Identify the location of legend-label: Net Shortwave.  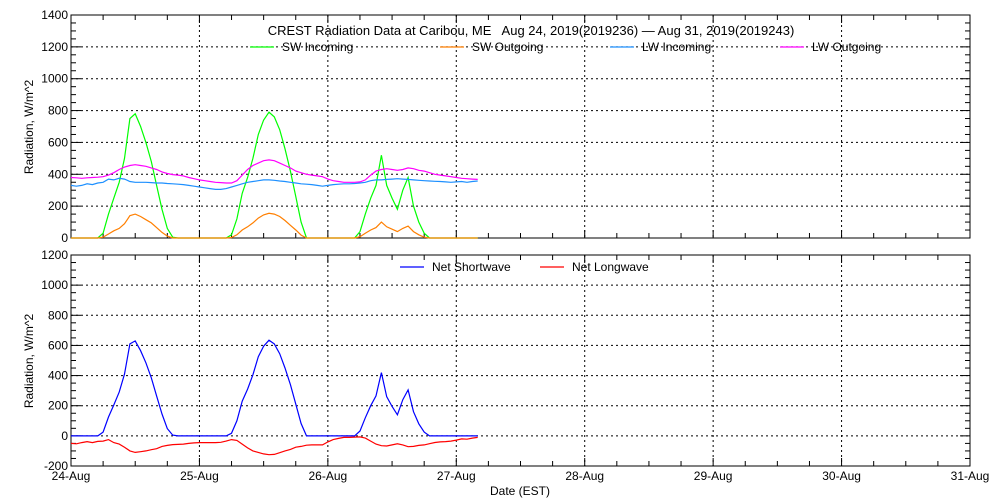
(471, 267).